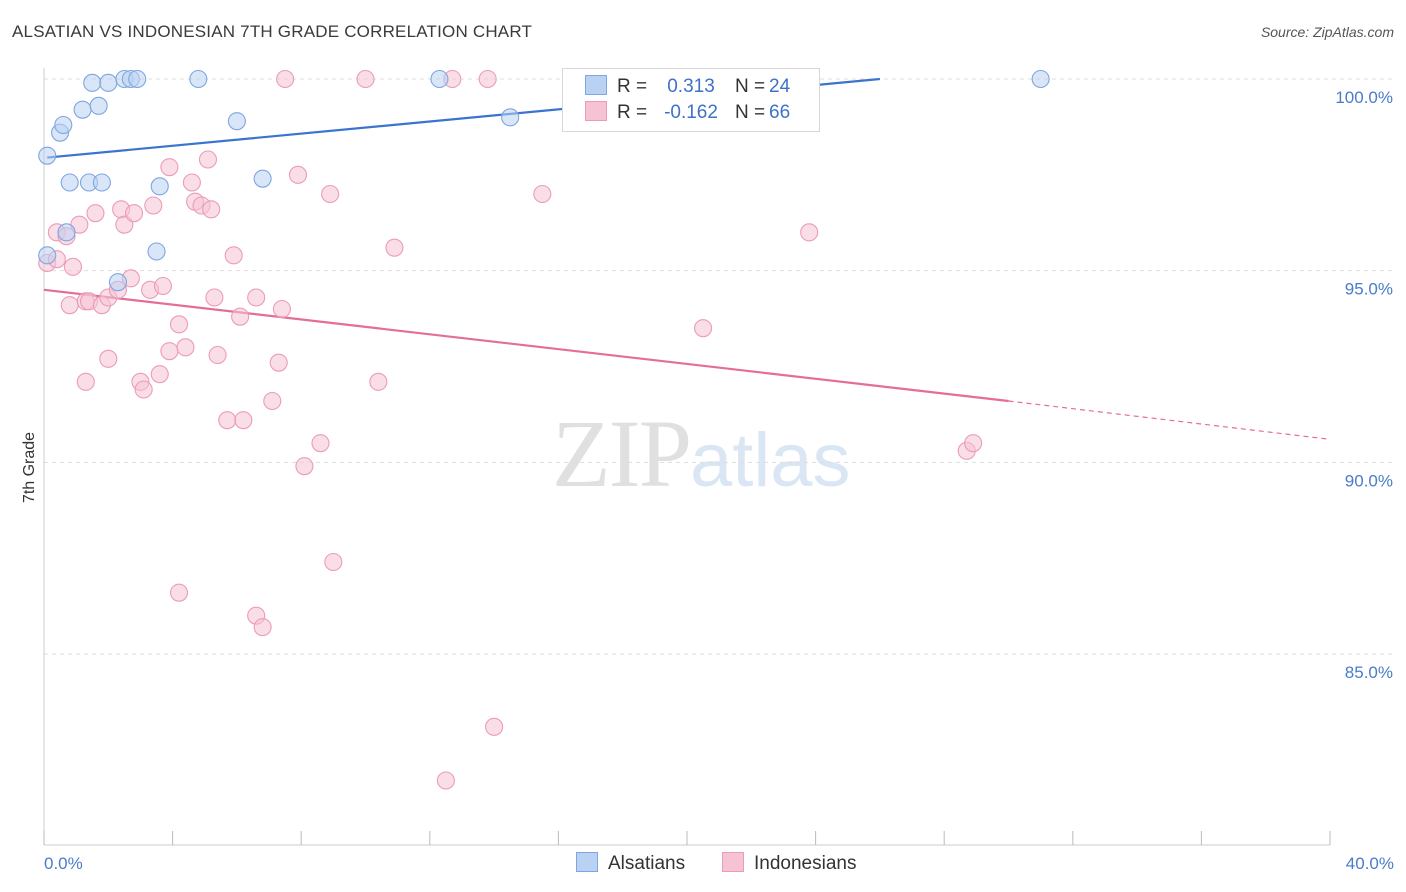 This screenshot has width=1406, height=892. Describe the element at coordinates (1369, 672) in the screenshot. I see `y-tick-label: 85.0%` at that location.